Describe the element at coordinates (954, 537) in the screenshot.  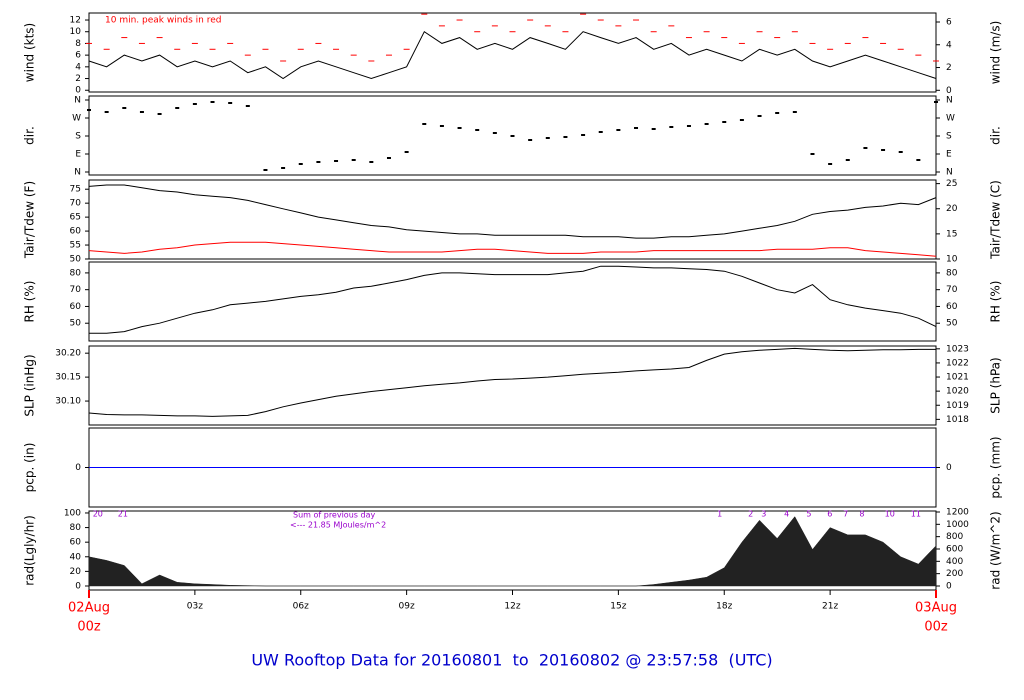
I see `y2-tick-label: 800` at that location.